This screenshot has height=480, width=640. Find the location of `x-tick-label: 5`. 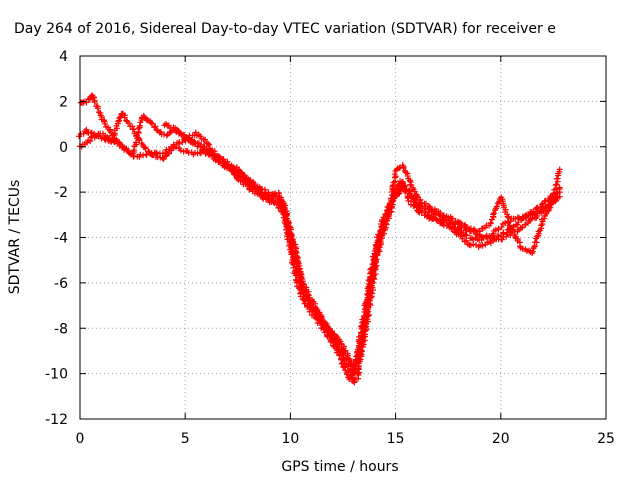

x-tick-label: 5 is located at coordinates (185, 439).